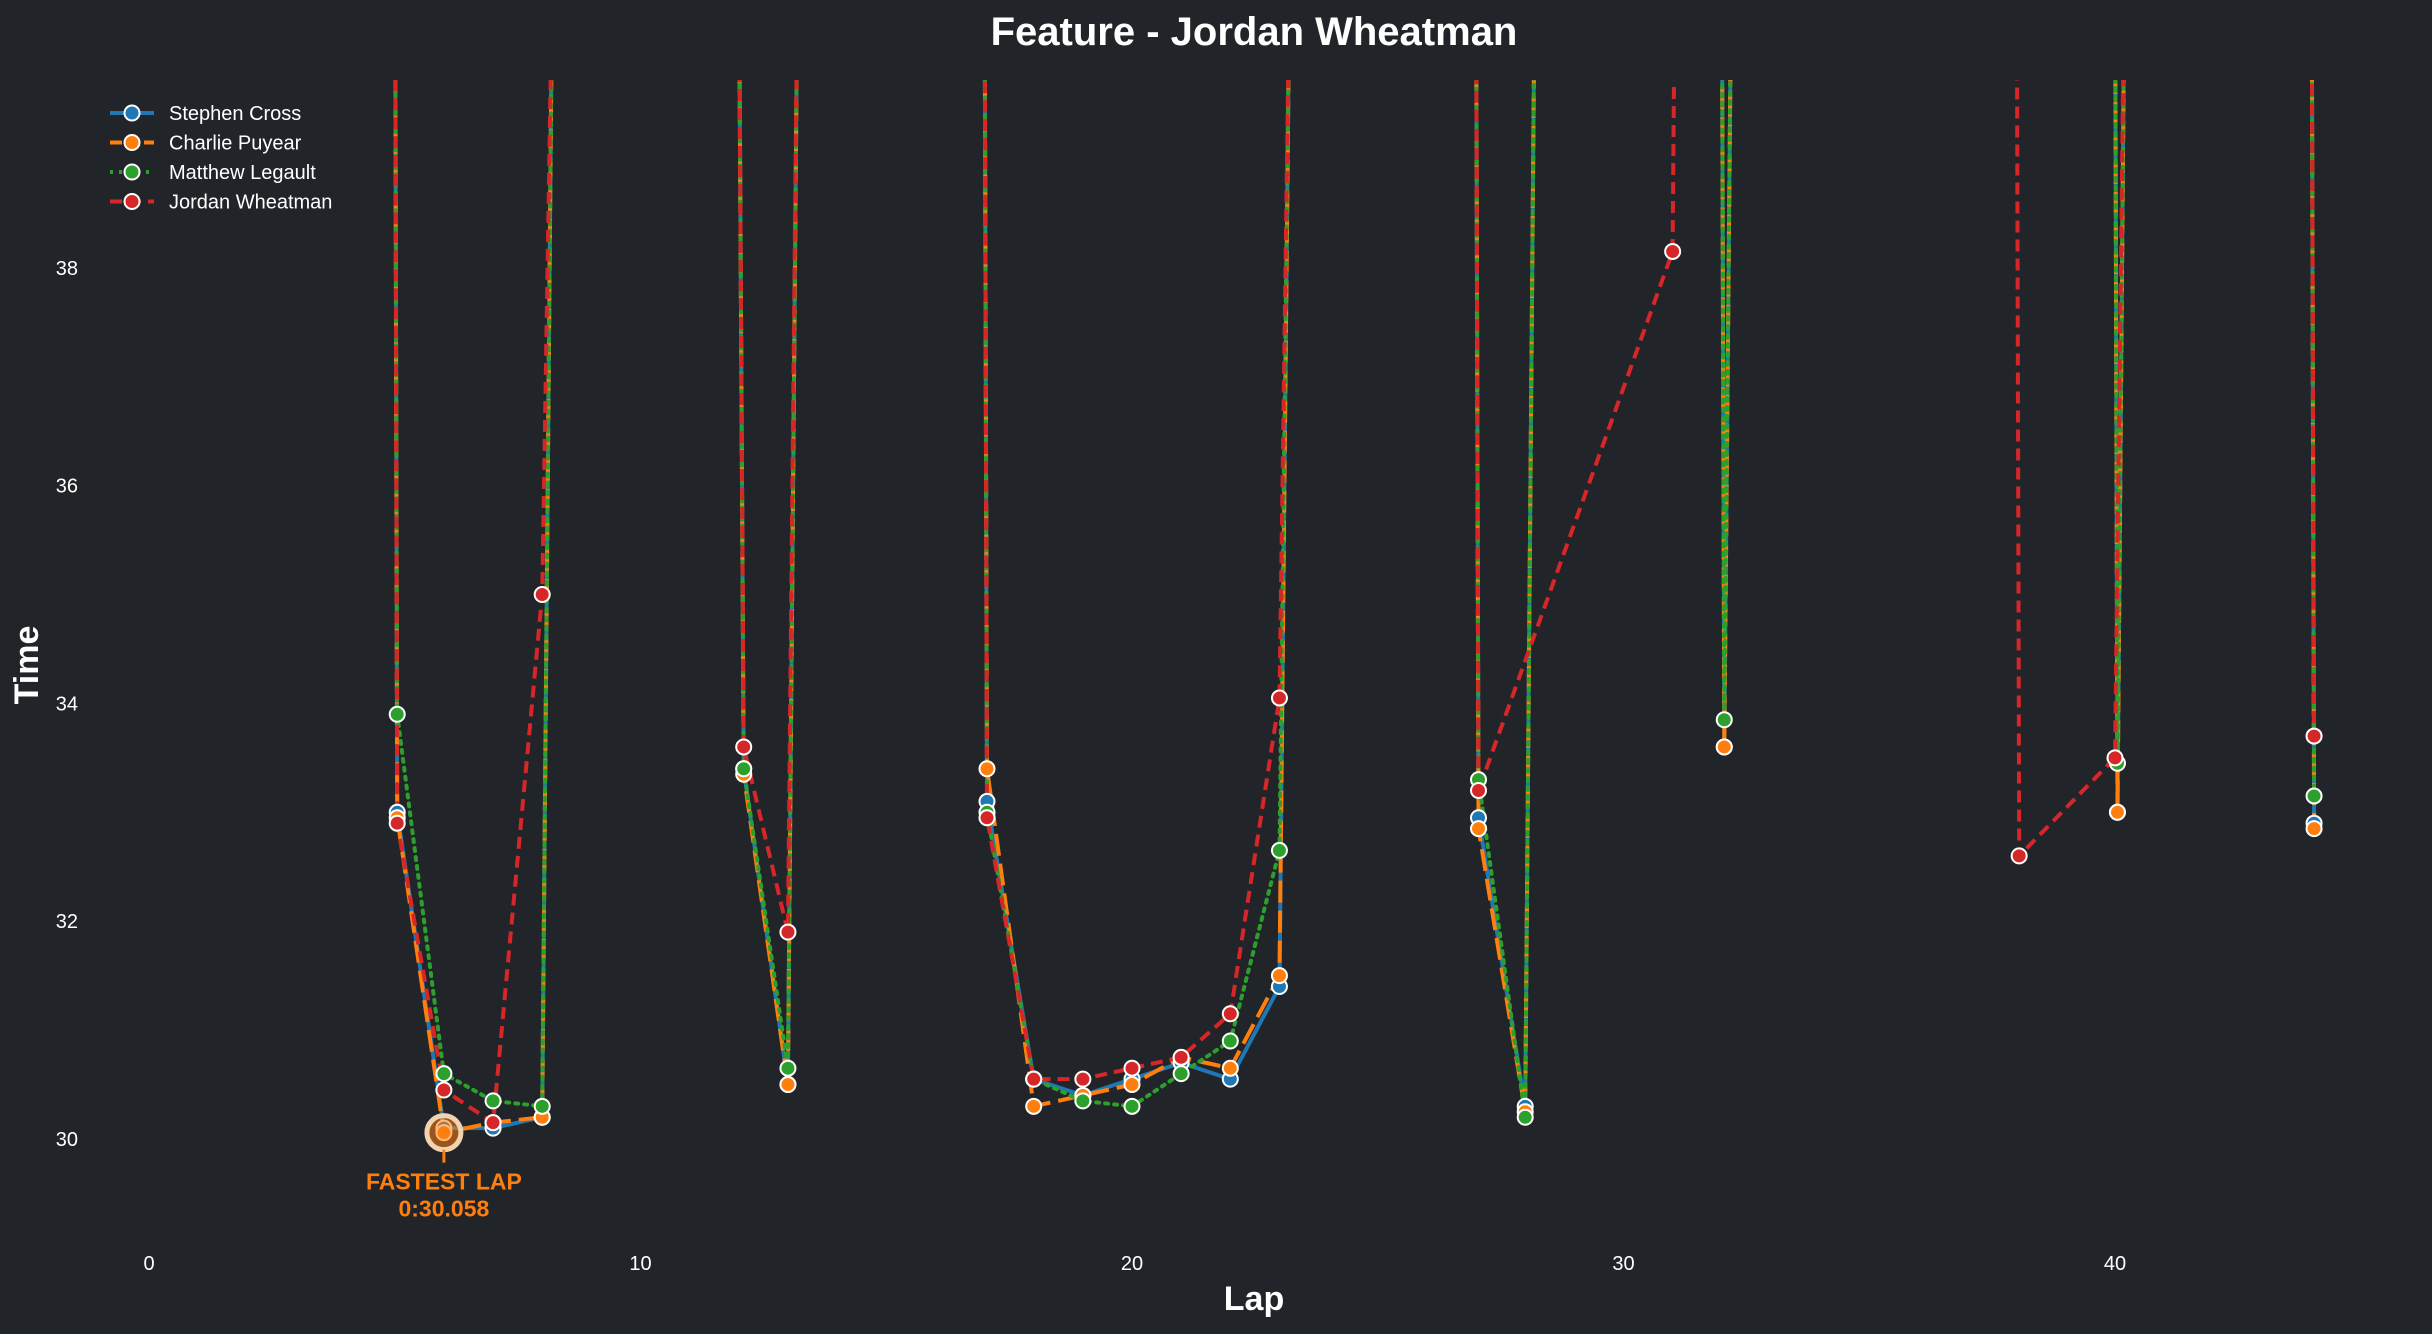 The width and height of the screenshot is (2432, 1334). What do you see at coordinates (1132, 1264) in the screenshot?
I see `x-tick-label: 20` at bounding box center [1132, 1264].